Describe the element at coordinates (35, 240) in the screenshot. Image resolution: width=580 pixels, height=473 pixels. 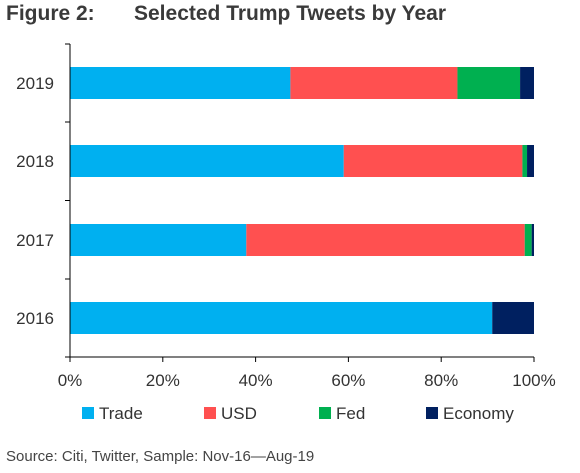
I see `category-label-2017: 2017` at that location.